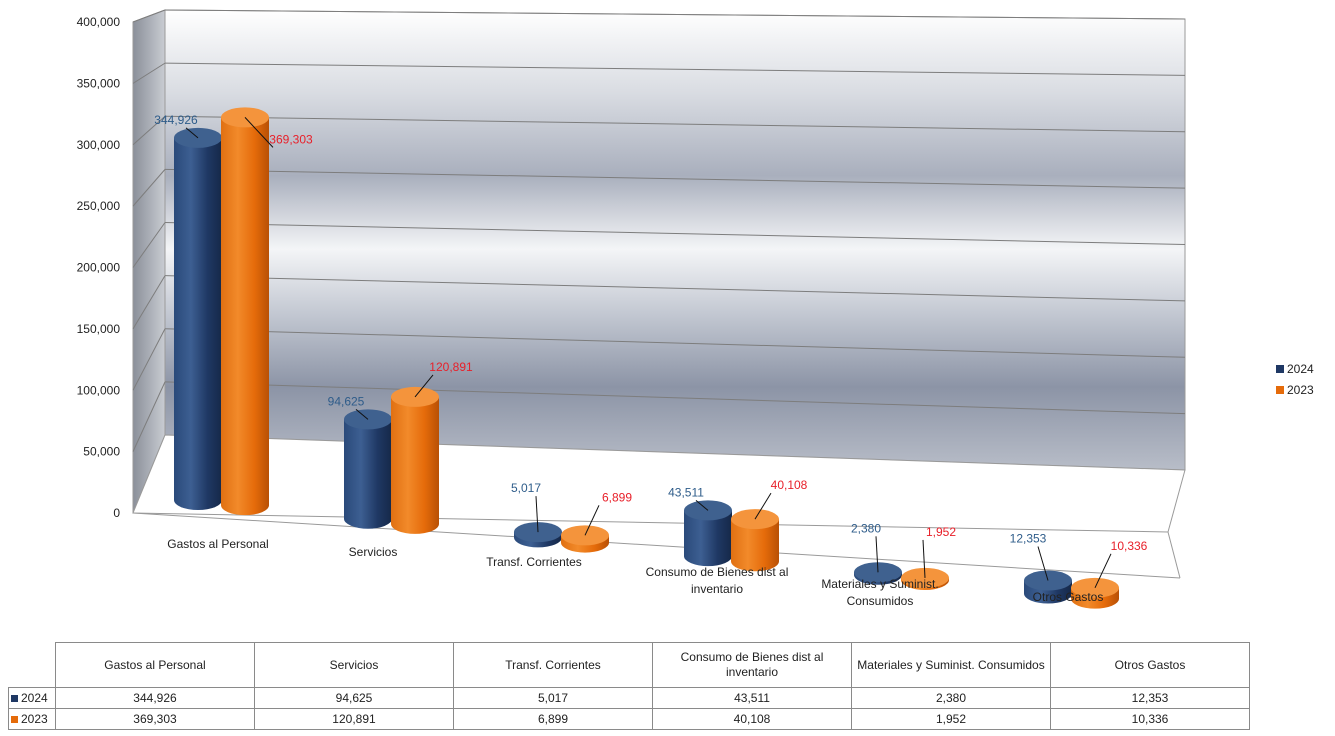 The height and width of the screenshot is (736, 1335). I want to click on data-label-2023: 1,952, so click(941, 532).